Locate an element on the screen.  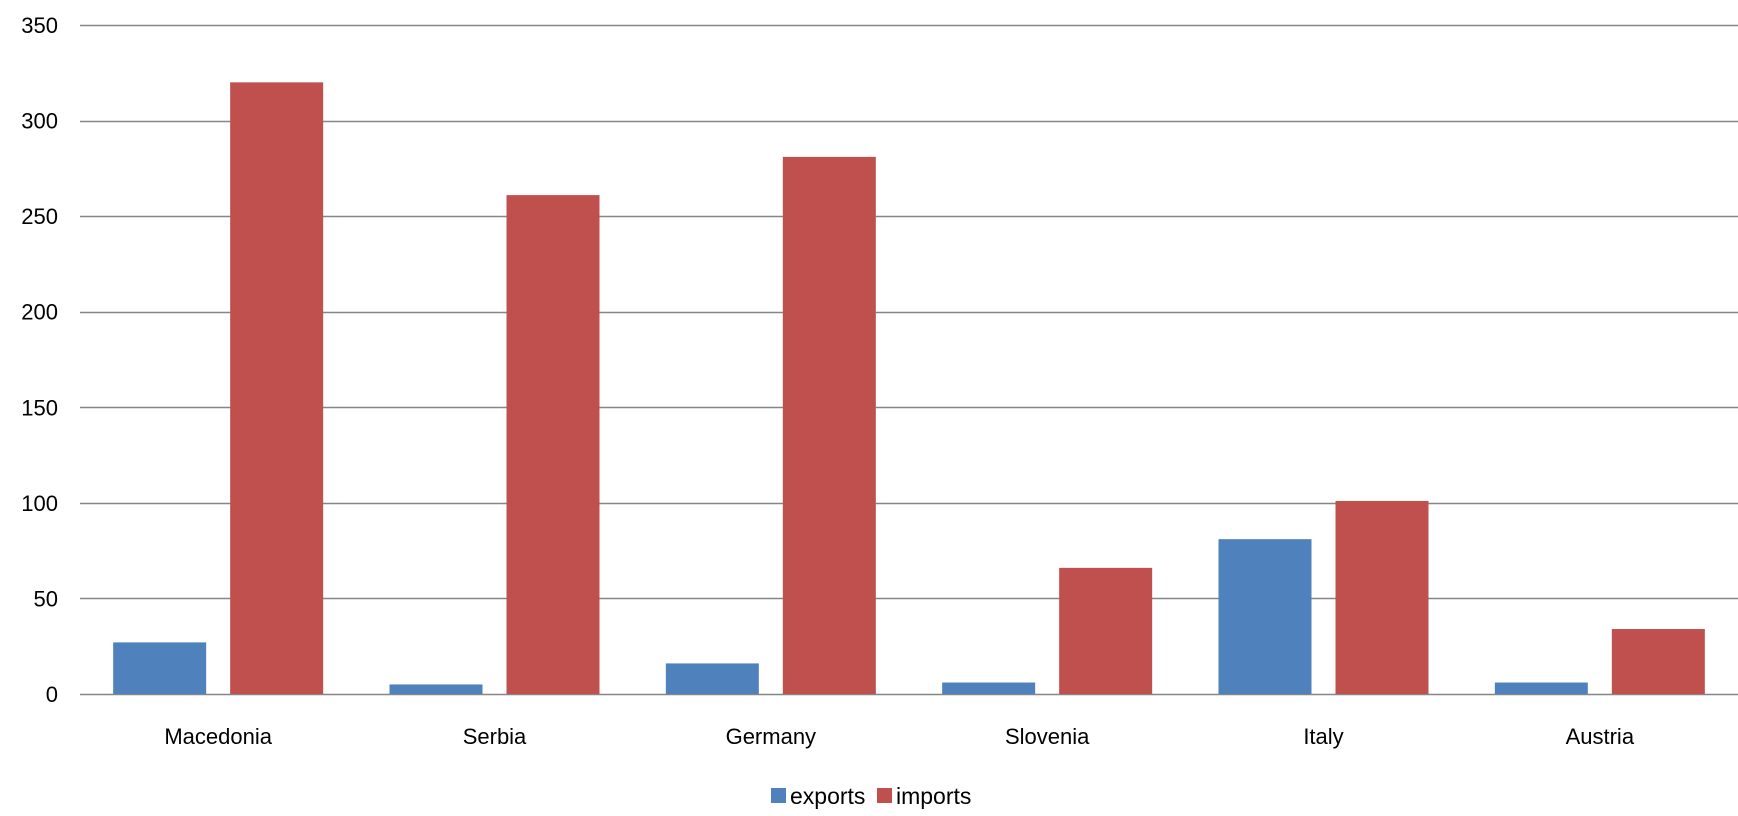
legend-item-exports: exports is located at coordinates (818, 796).